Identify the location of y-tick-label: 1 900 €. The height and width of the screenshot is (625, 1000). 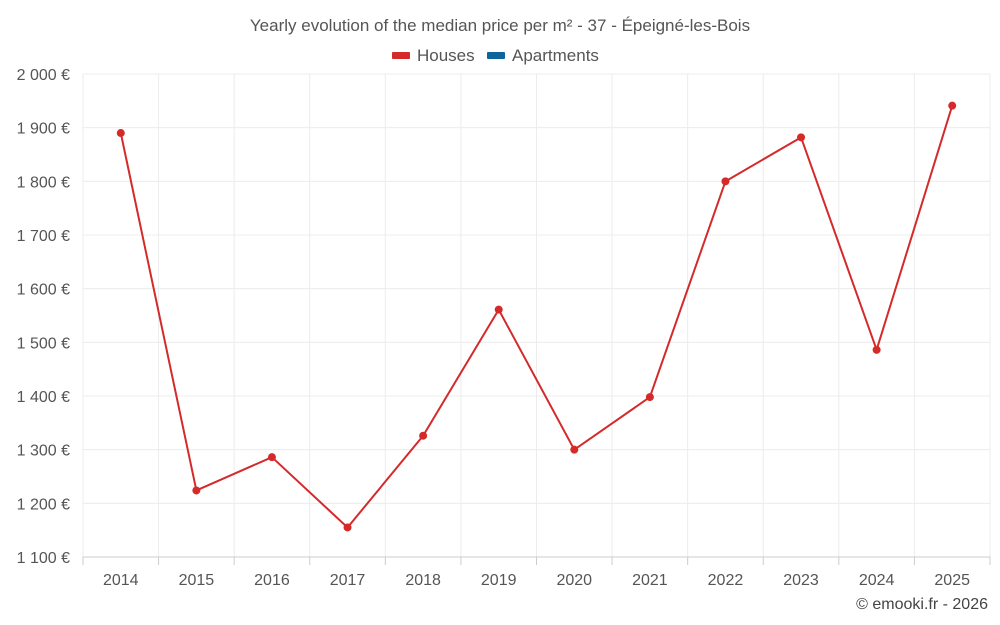
(43, 129).